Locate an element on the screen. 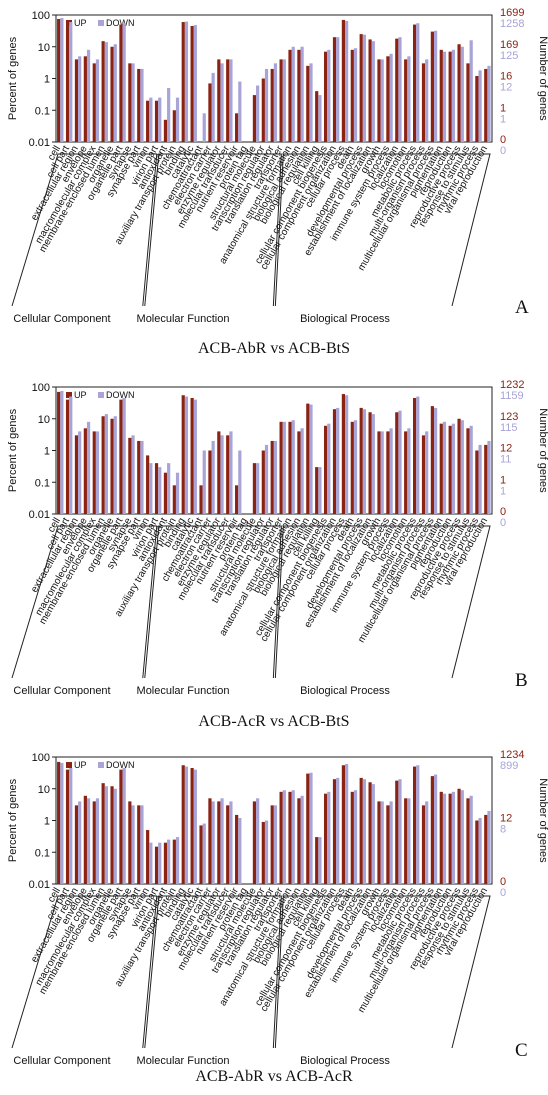 The height and width of the screenshot is (1095, 548). right-down-label: 12 is located at coordinates (506, 88).